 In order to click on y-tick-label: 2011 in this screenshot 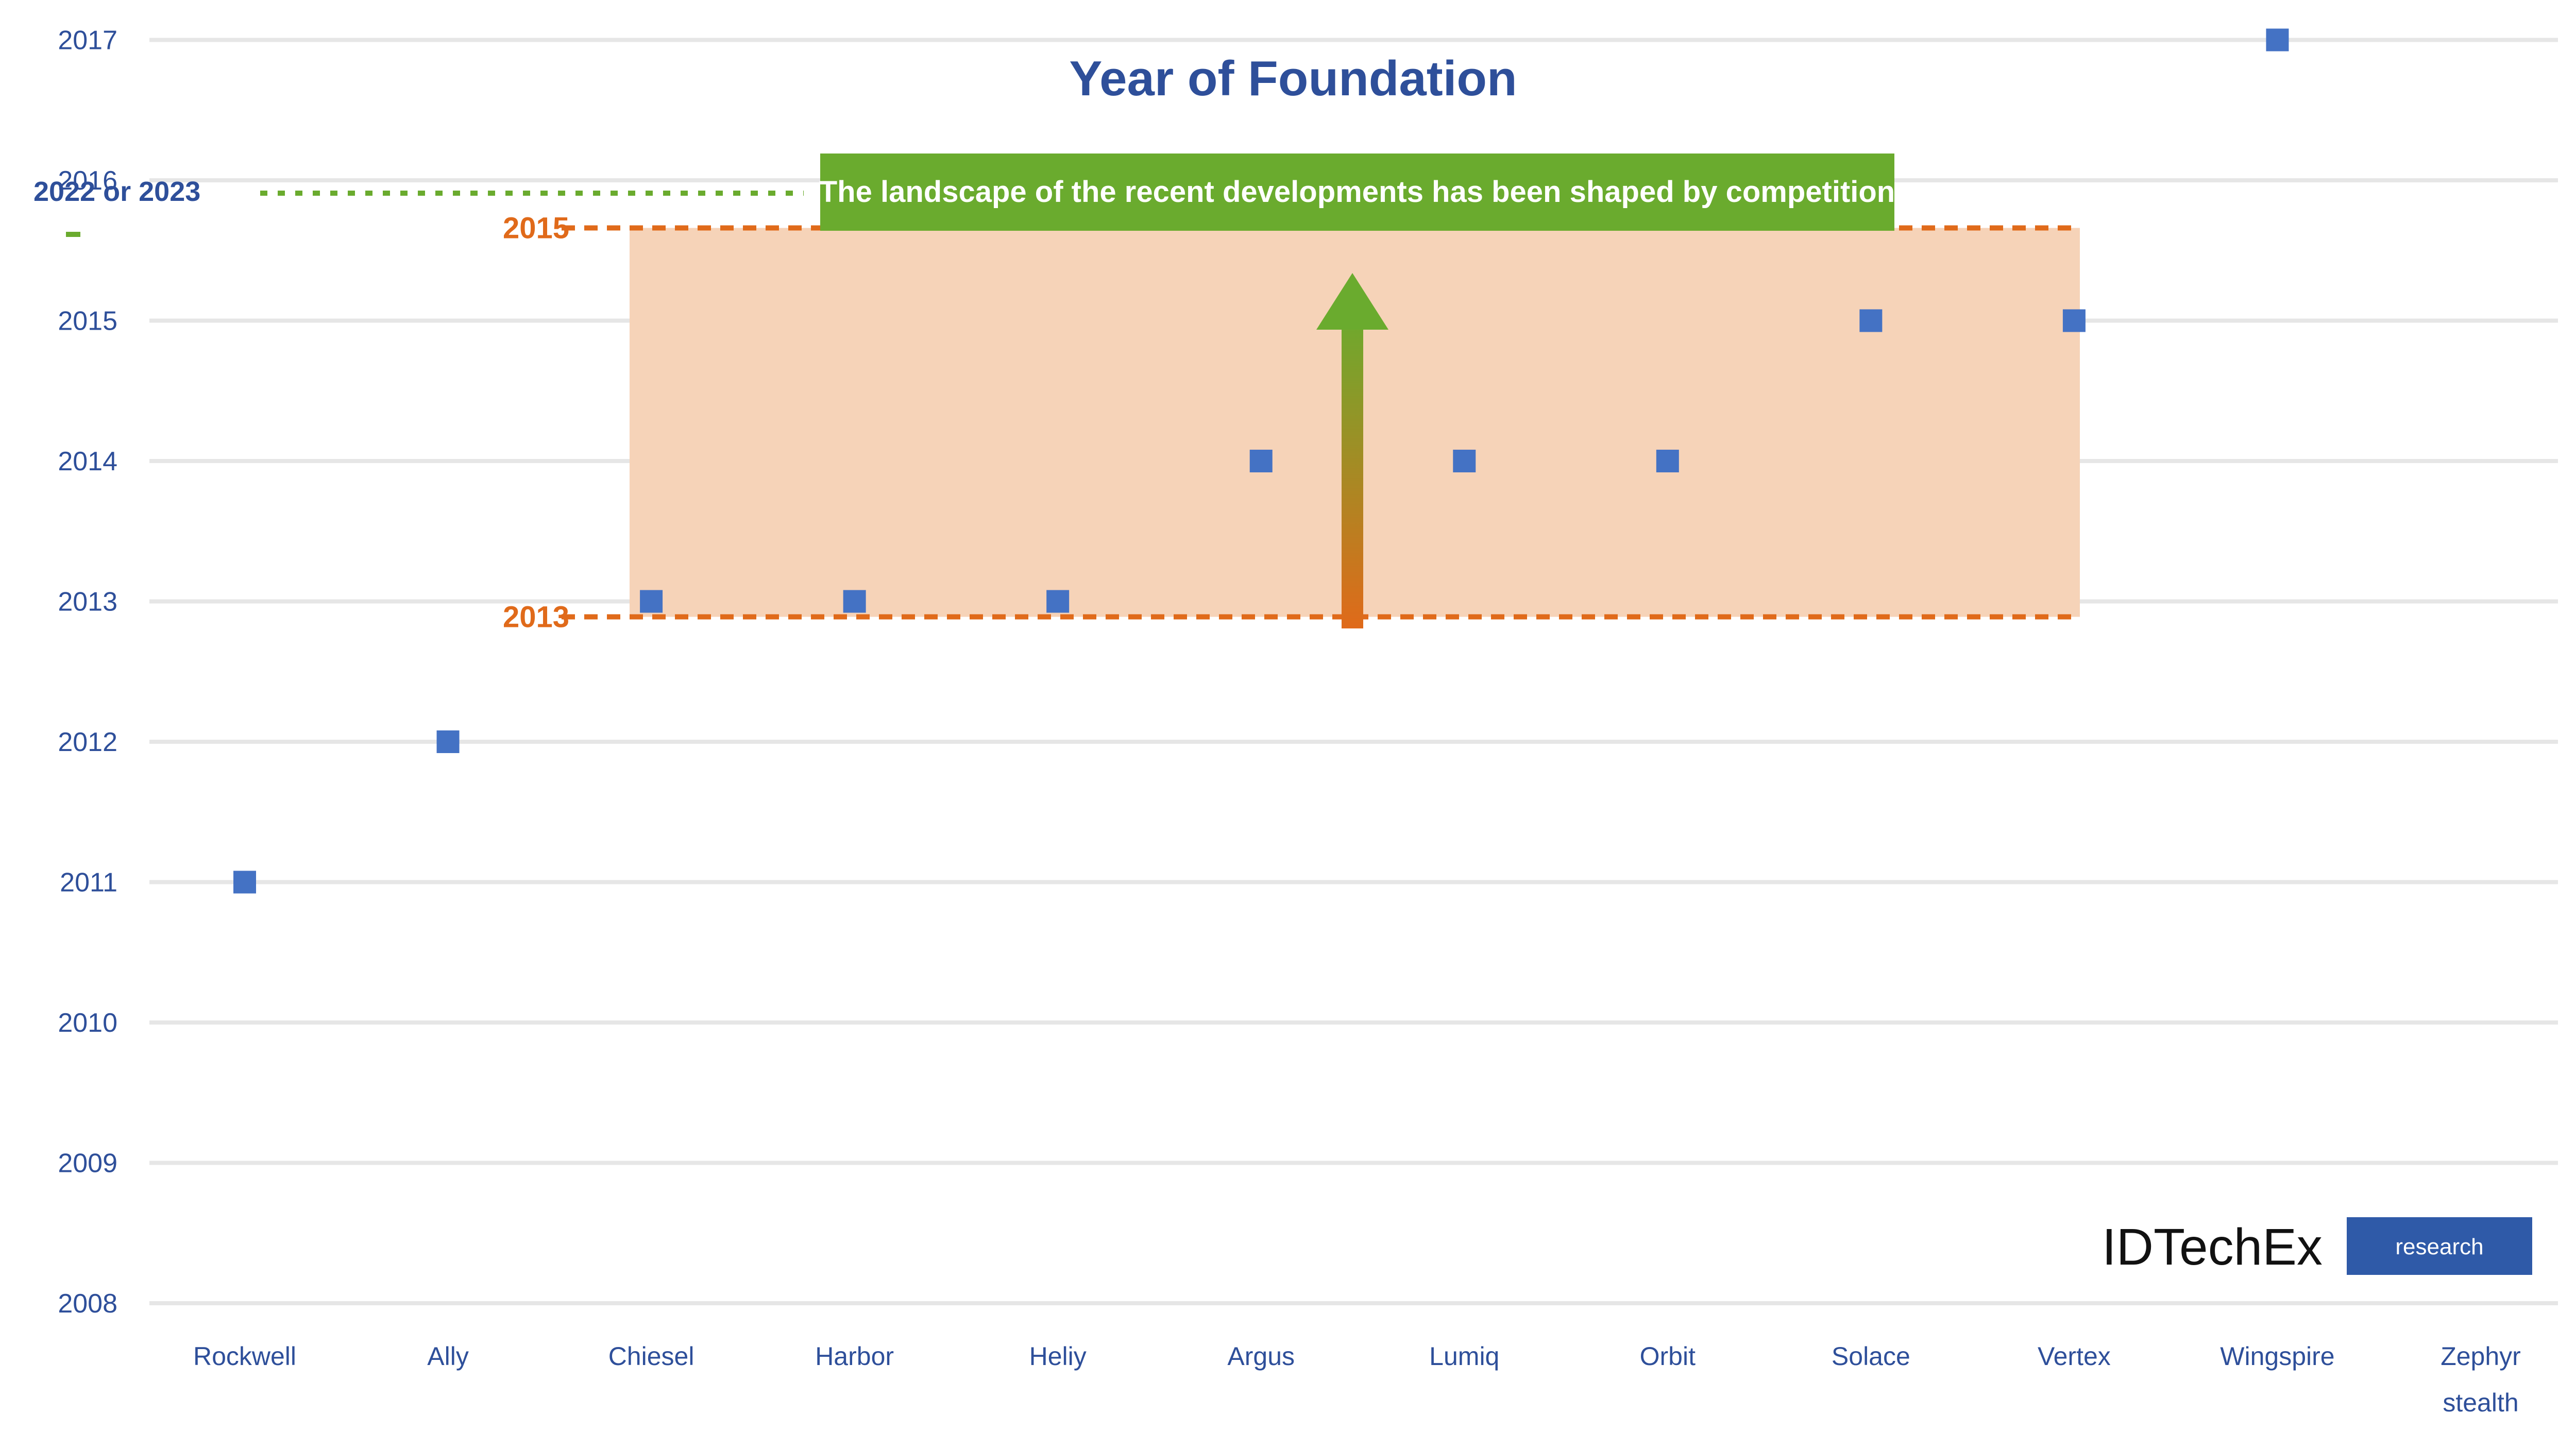, I will do `click(88, 883)`.